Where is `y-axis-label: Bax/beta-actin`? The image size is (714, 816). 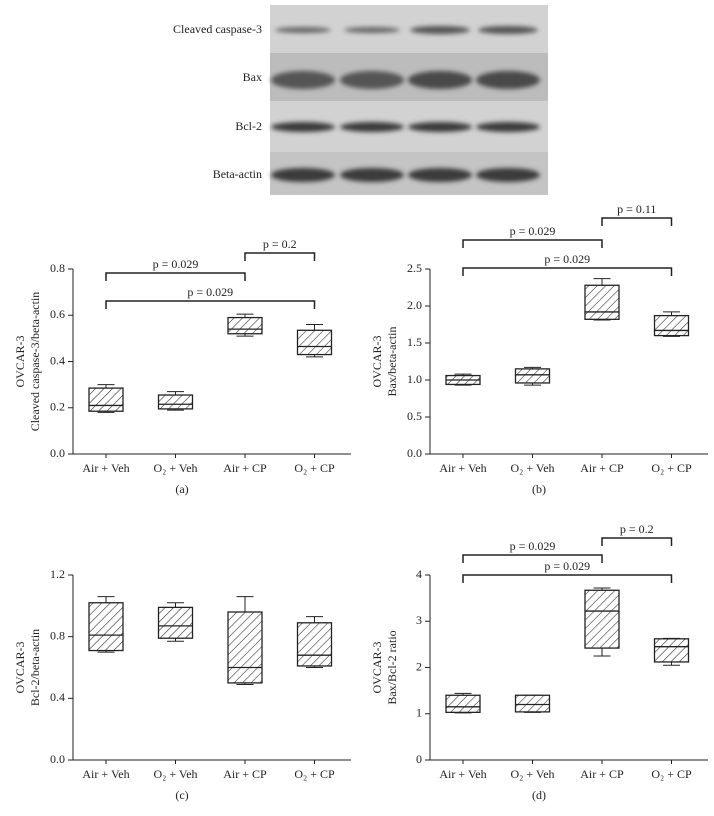 y-axis-label: Bax/beta-actin is located at coordinates (392, 362).